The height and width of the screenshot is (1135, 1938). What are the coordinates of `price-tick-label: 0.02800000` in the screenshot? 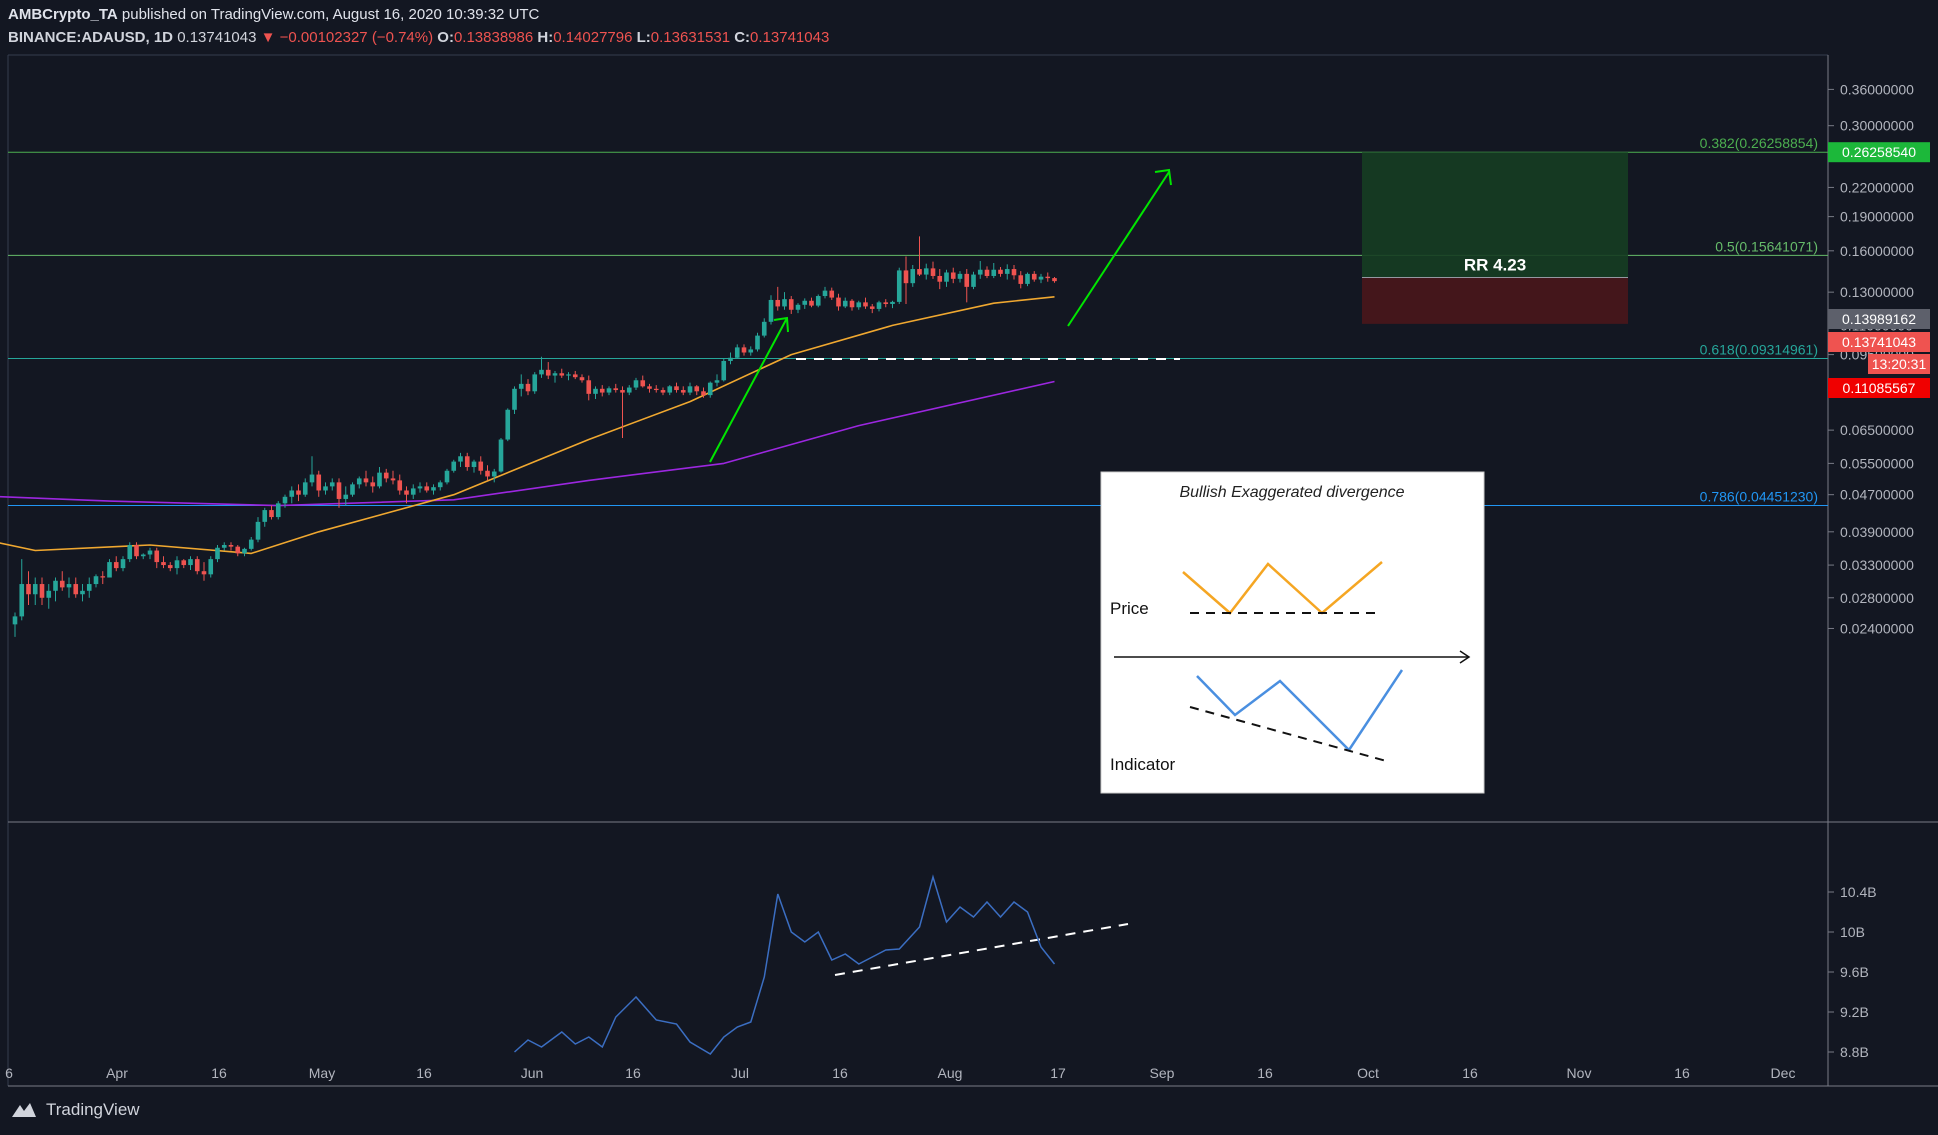 It's located at (1877, 598).